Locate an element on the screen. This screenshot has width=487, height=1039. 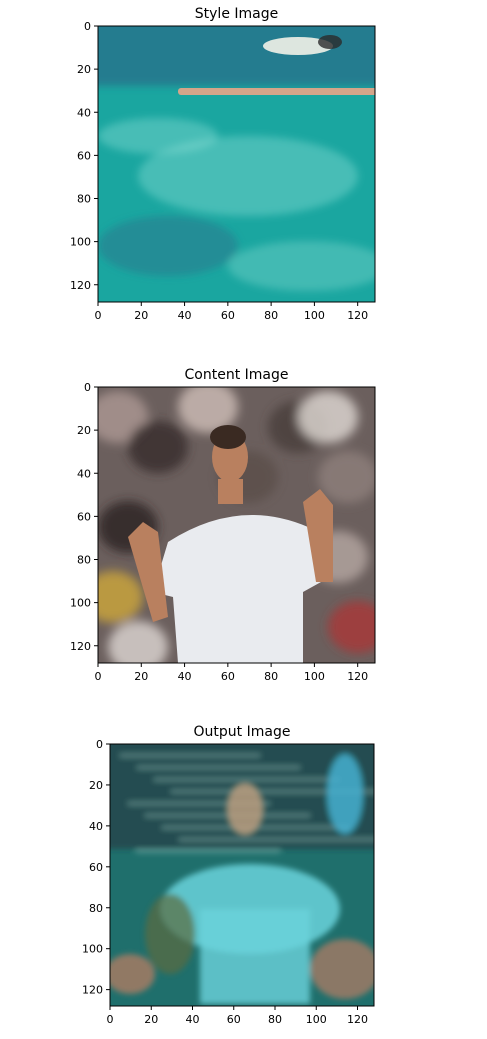
style-y-tick-label: 80 is located at coordinates (84, 199).